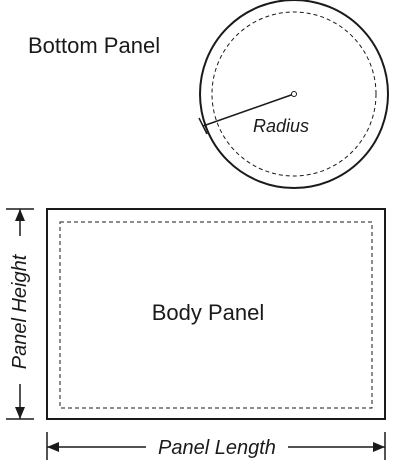 This screenshot has height=468, width=400. Describe the element at coordinates (203, 126) in the screenshot. I see `radius-end-tick` at that location.